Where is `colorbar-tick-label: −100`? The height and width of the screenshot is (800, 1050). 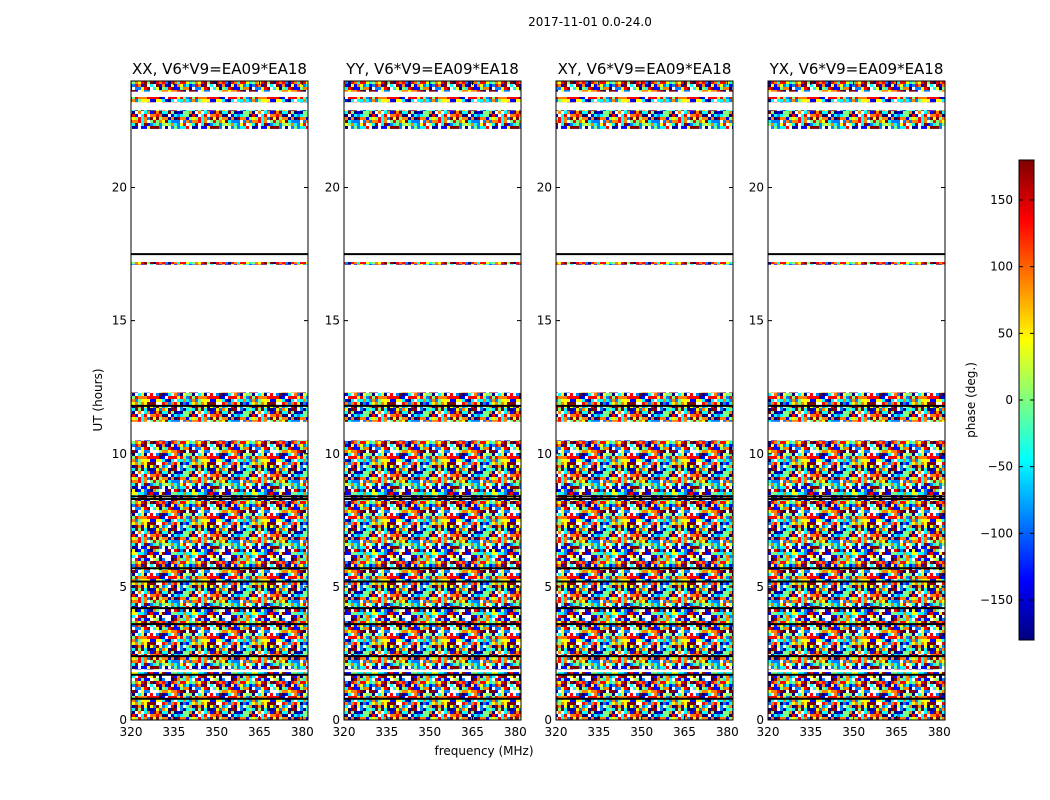
colorbar-tick-label: −100 is located at coordinates (996, 533).